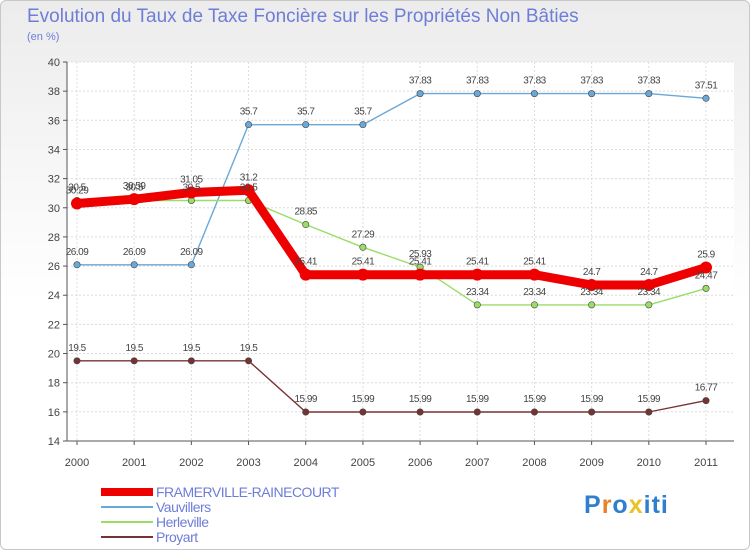 Image resolution: width=750 pixels, height=550 pixels. I want to click on proxiti-logo: Proxiti, so click(626, 505).